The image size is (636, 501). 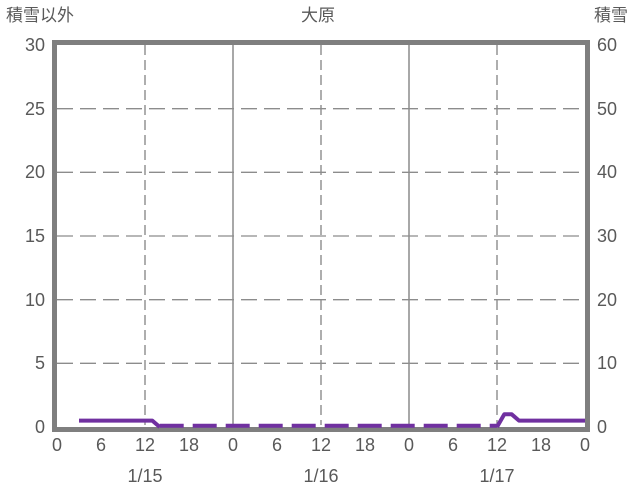 What do you see at coordinates (34, 172) in the screenshot?
I see `y-axis-left-tick-label: 20` at bounding box center [34, 172].